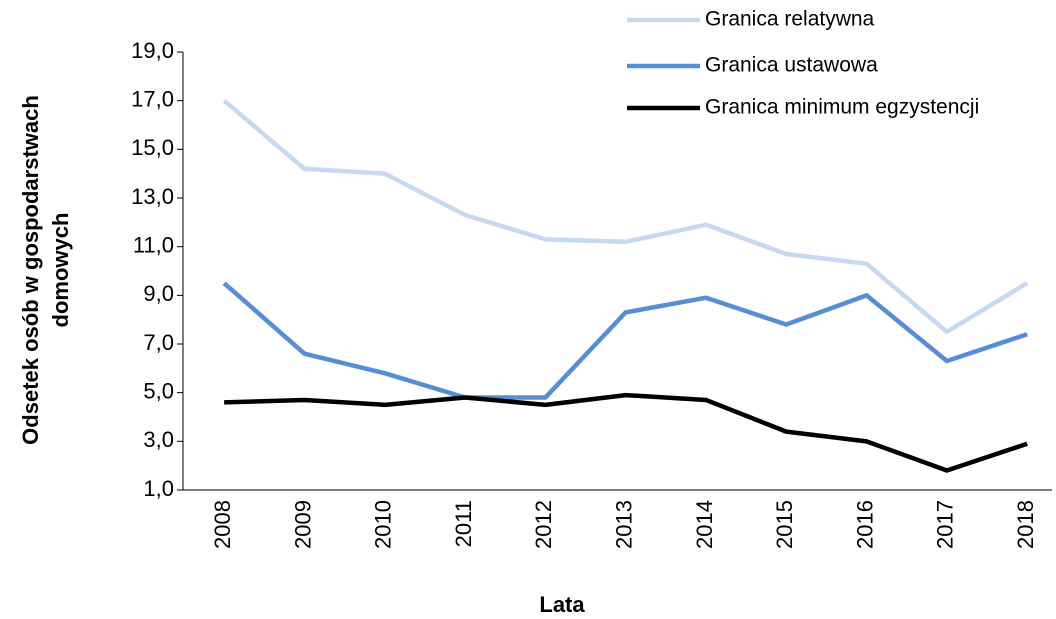  I want to click on y-tick-label: 3,0, so click(158, 439).